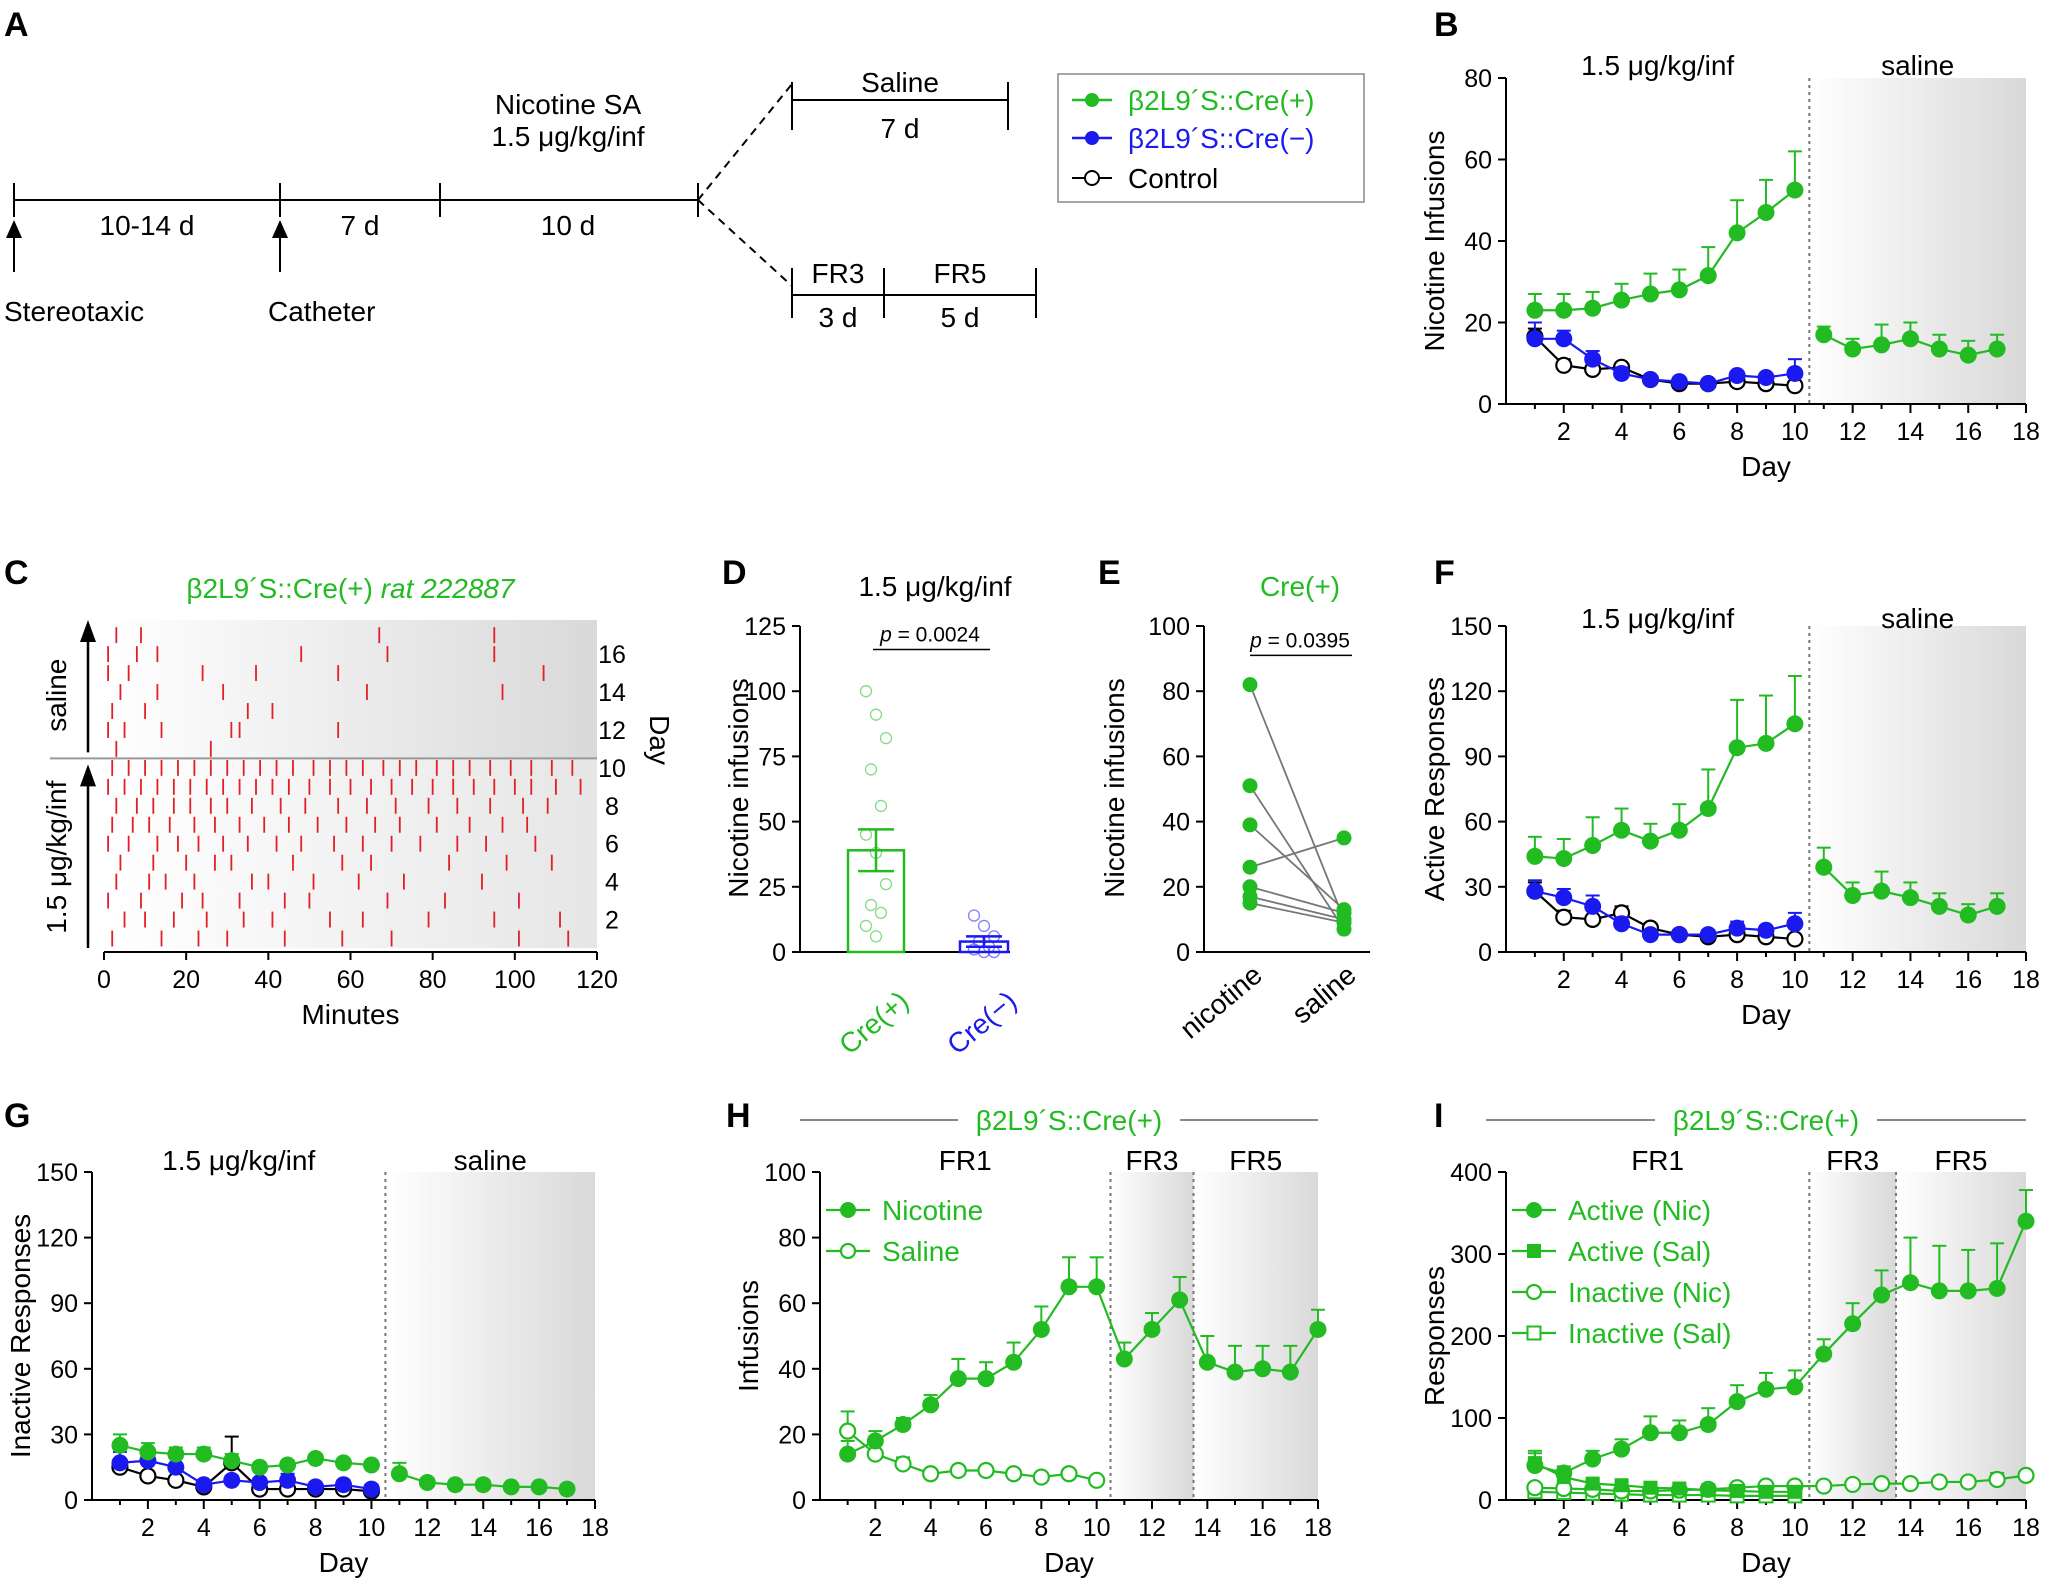 The image size is (2048, 1592). I want to click on day-tick-label: 16, so click(612, 655).